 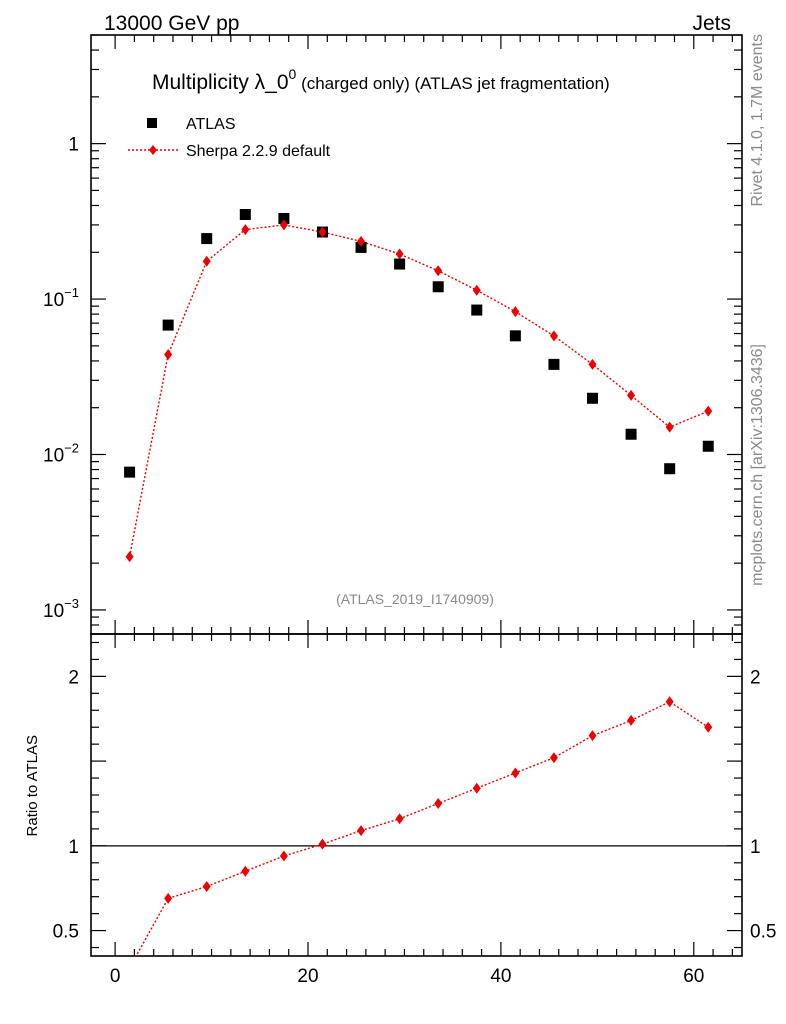 What do you see at coordinates (73, 847) in the screenshot?
I see `ratio-y-tick-label-left: 1` at bounding box center [73, 847].